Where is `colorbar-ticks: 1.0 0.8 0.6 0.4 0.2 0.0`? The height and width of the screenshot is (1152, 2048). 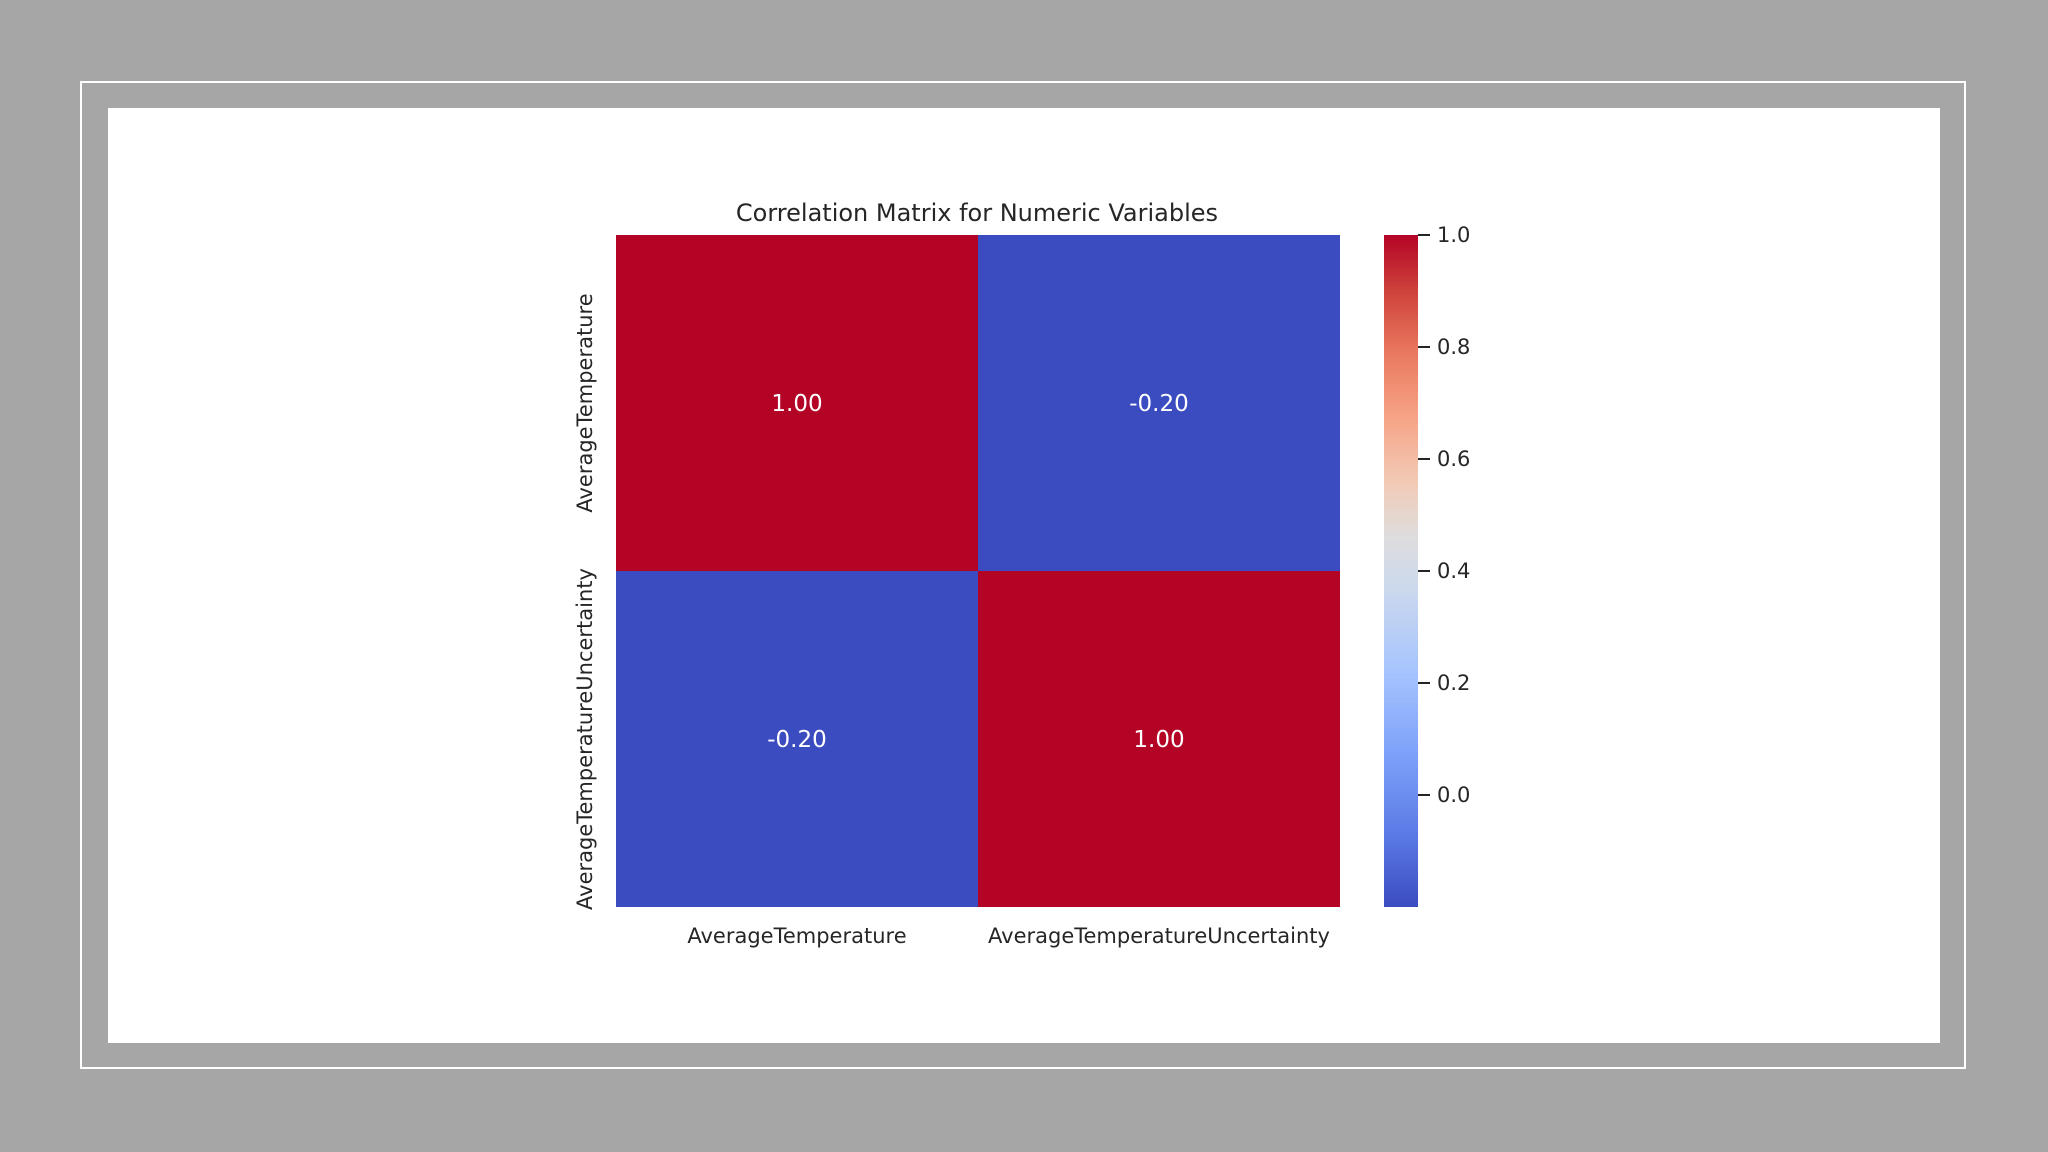 colorbar-ticks: 1.0 0.8 0.6 0.4 0.2 0.0 is located at coordinates (1444, 515).